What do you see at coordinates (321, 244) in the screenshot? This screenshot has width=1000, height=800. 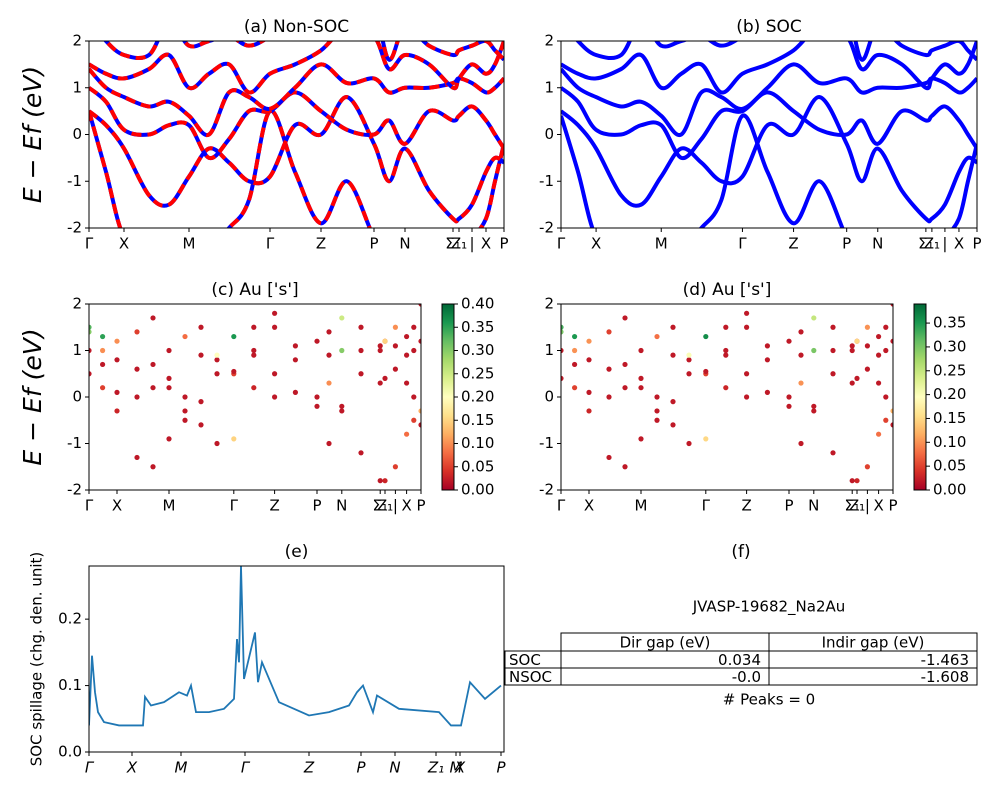 I see `x-tick-label: Z` at bounding box center [321, 244].